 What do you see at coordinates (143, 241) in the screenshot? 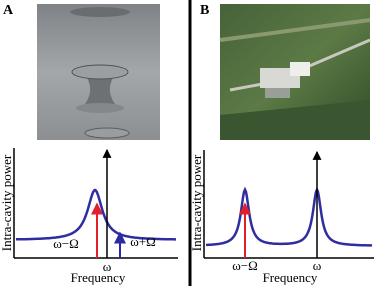
I see `annotation: ω+Ω` at bounding box center [143, 241].